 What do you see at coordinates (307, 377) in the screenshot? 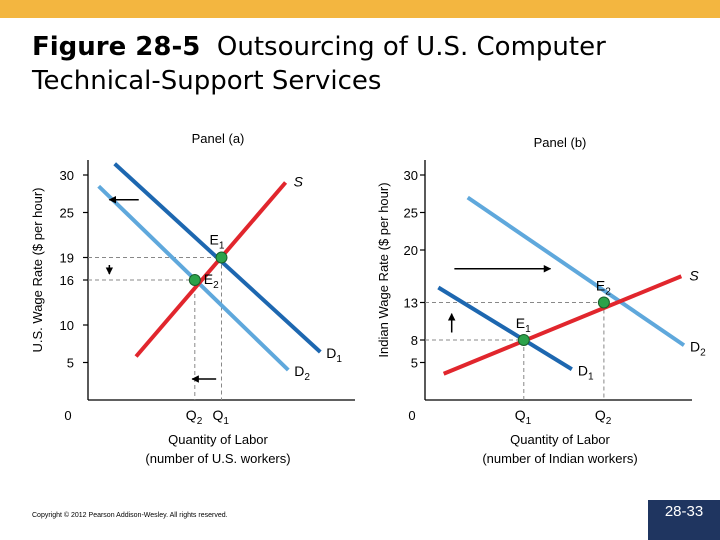
I see `panel-a-series-label-sub: 2` at bounding box center [307, 377].